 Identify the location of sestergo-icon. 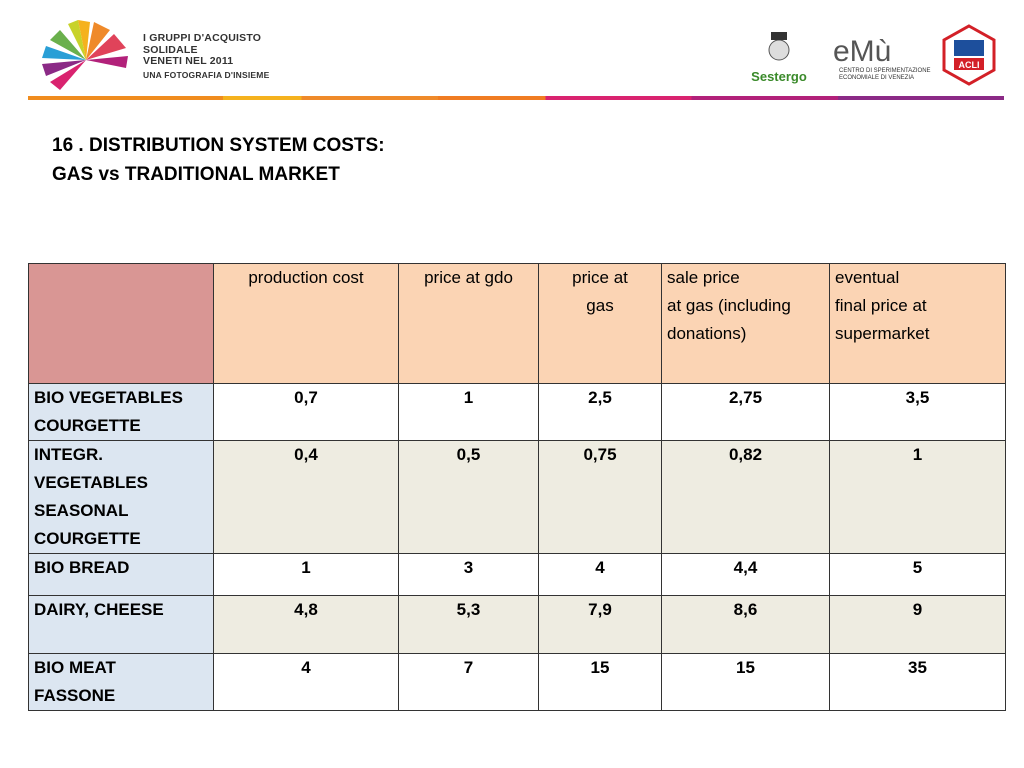
(779, 46).